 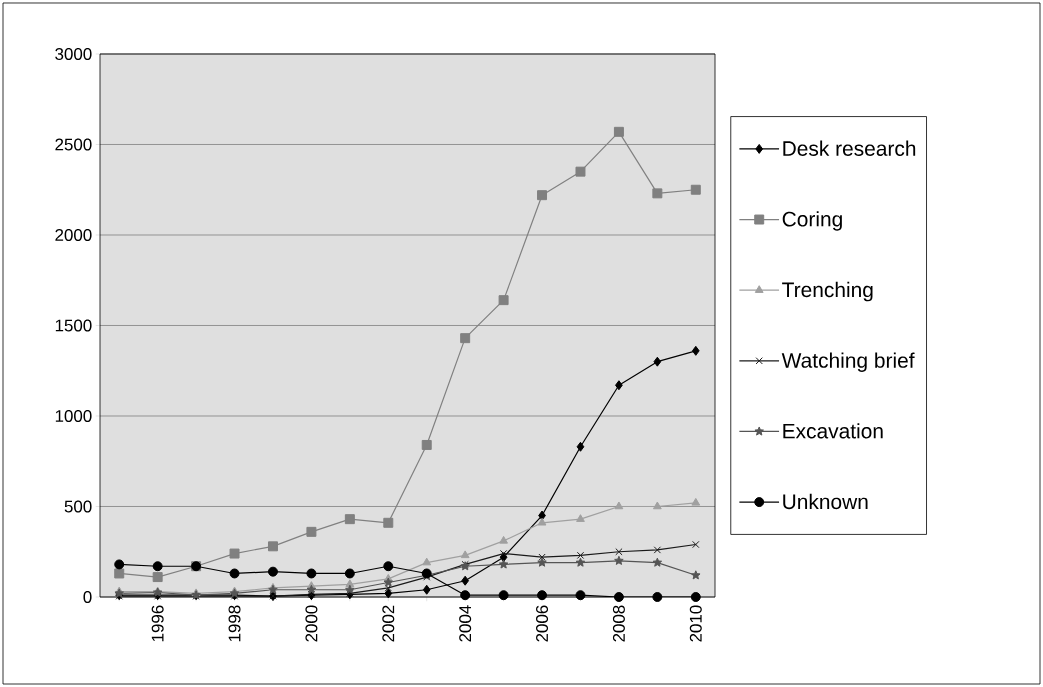 What do you see at coordinates (849, 148) in the screenshot?
I see `legend-label: Desk research` at bounding box center [849, 148].